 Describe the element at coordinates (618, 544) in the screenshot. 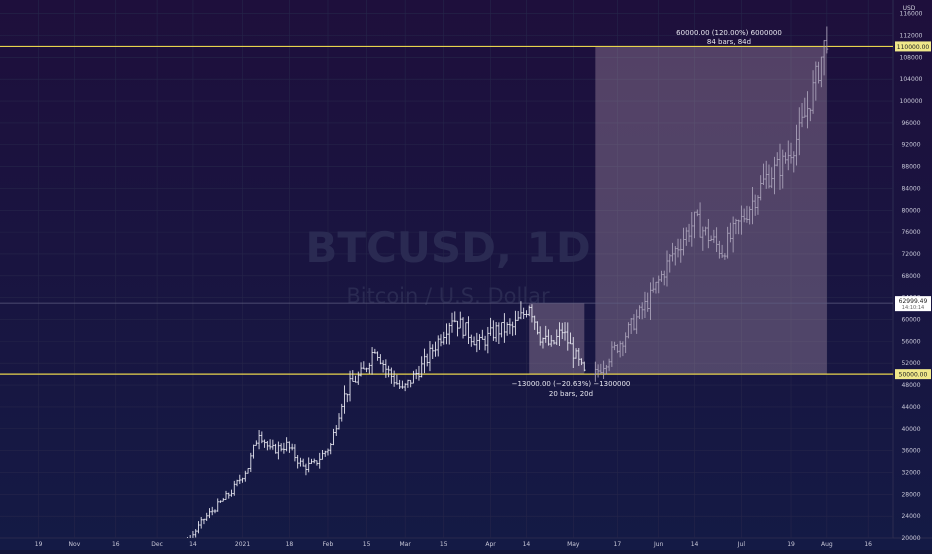

I see `time-tick-label: 17` at that location.